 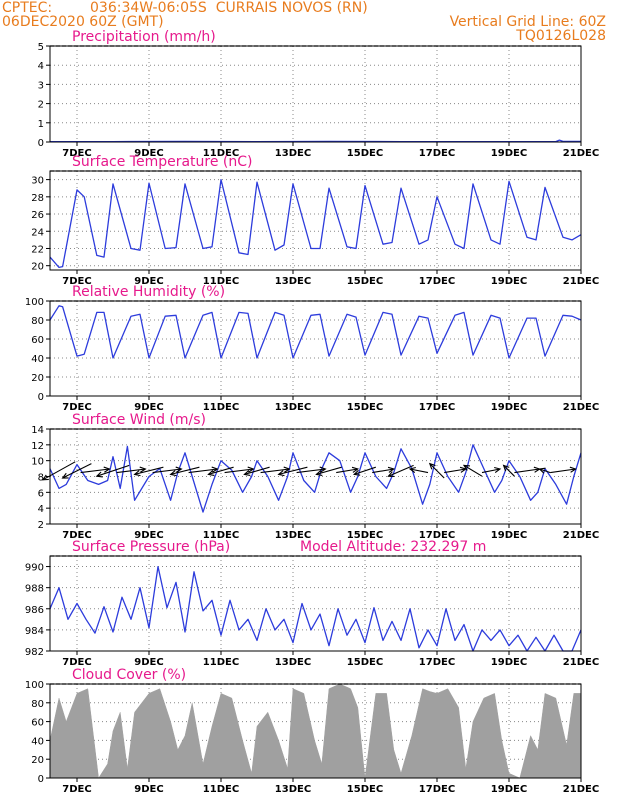 What do you see at coordinates (151, 547) in the screenshot?
I see `panel-title: Surface Pressure (hPa)` at bounding box center [151, 547].